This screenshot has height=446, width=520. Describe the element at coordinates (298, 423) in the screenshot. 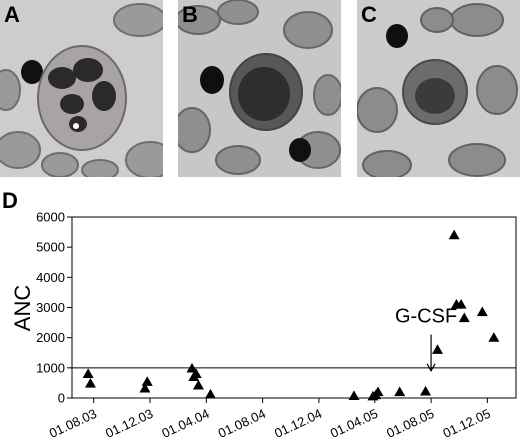

I see `x-tick-label: 01.12.04` at that location.